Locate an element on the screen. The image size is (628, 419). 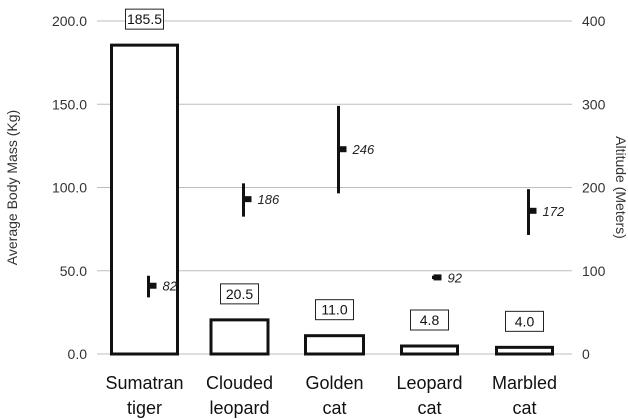
right-axis-tick-label: 300 is located at coordinates (594, 104).